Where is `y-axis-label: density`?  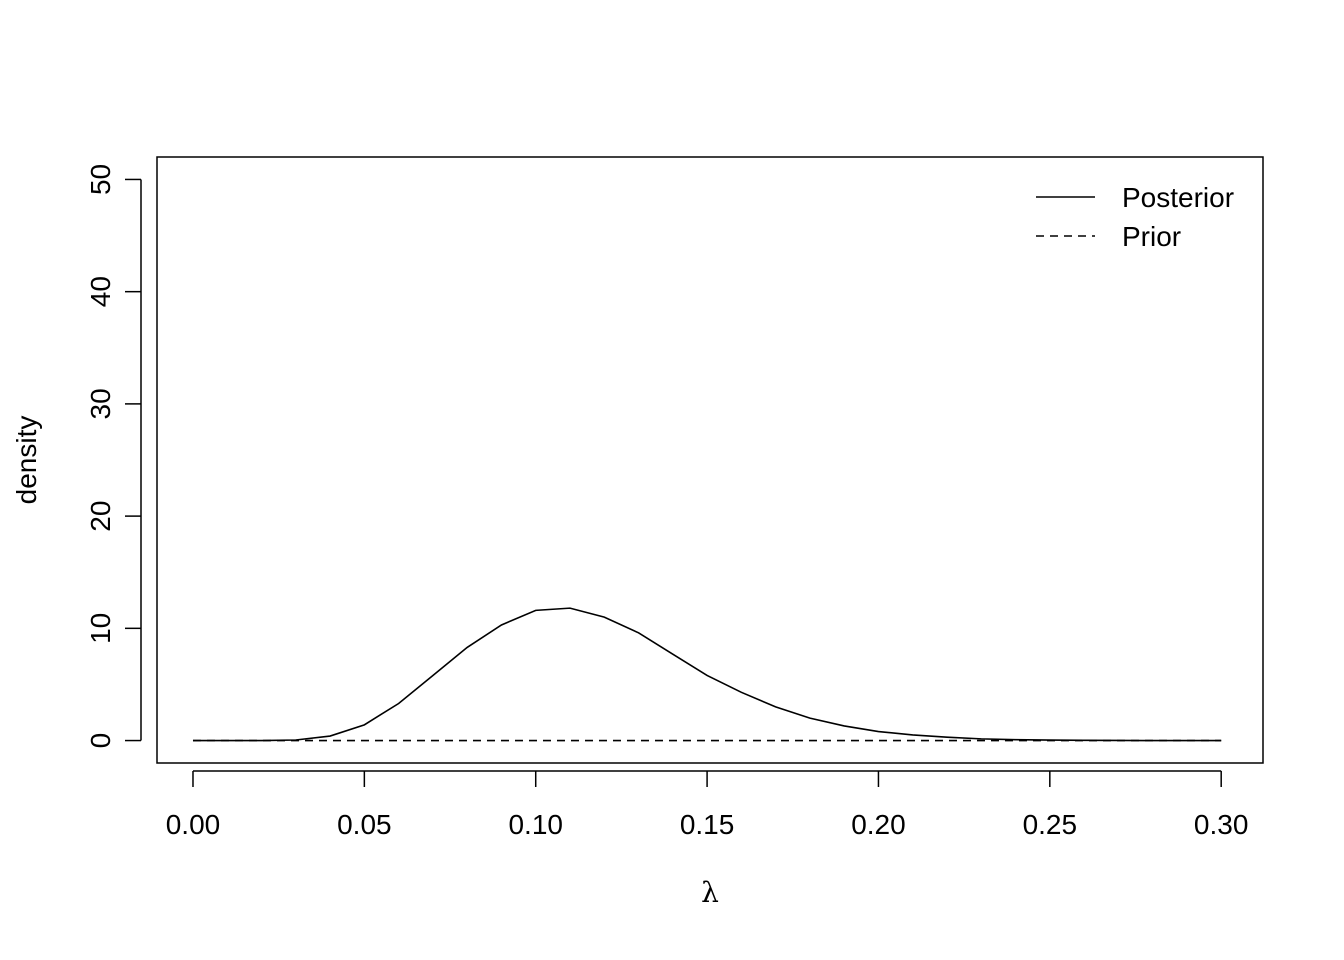 y-axis-label: density is located at coordinates (26, 460).